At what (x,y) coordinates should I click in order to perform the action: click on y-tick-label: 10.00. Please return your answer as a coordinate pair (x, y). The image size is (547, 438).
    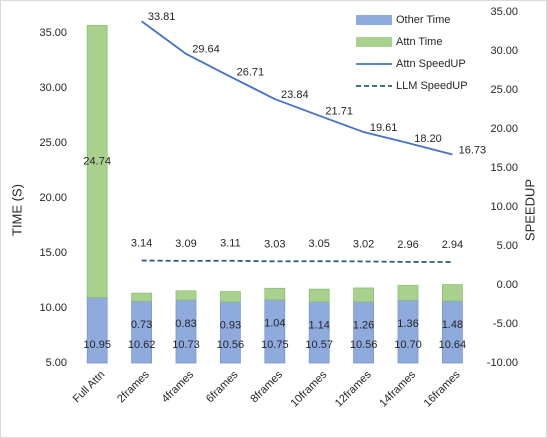
    Looking at the image, I should click on (53, 308).